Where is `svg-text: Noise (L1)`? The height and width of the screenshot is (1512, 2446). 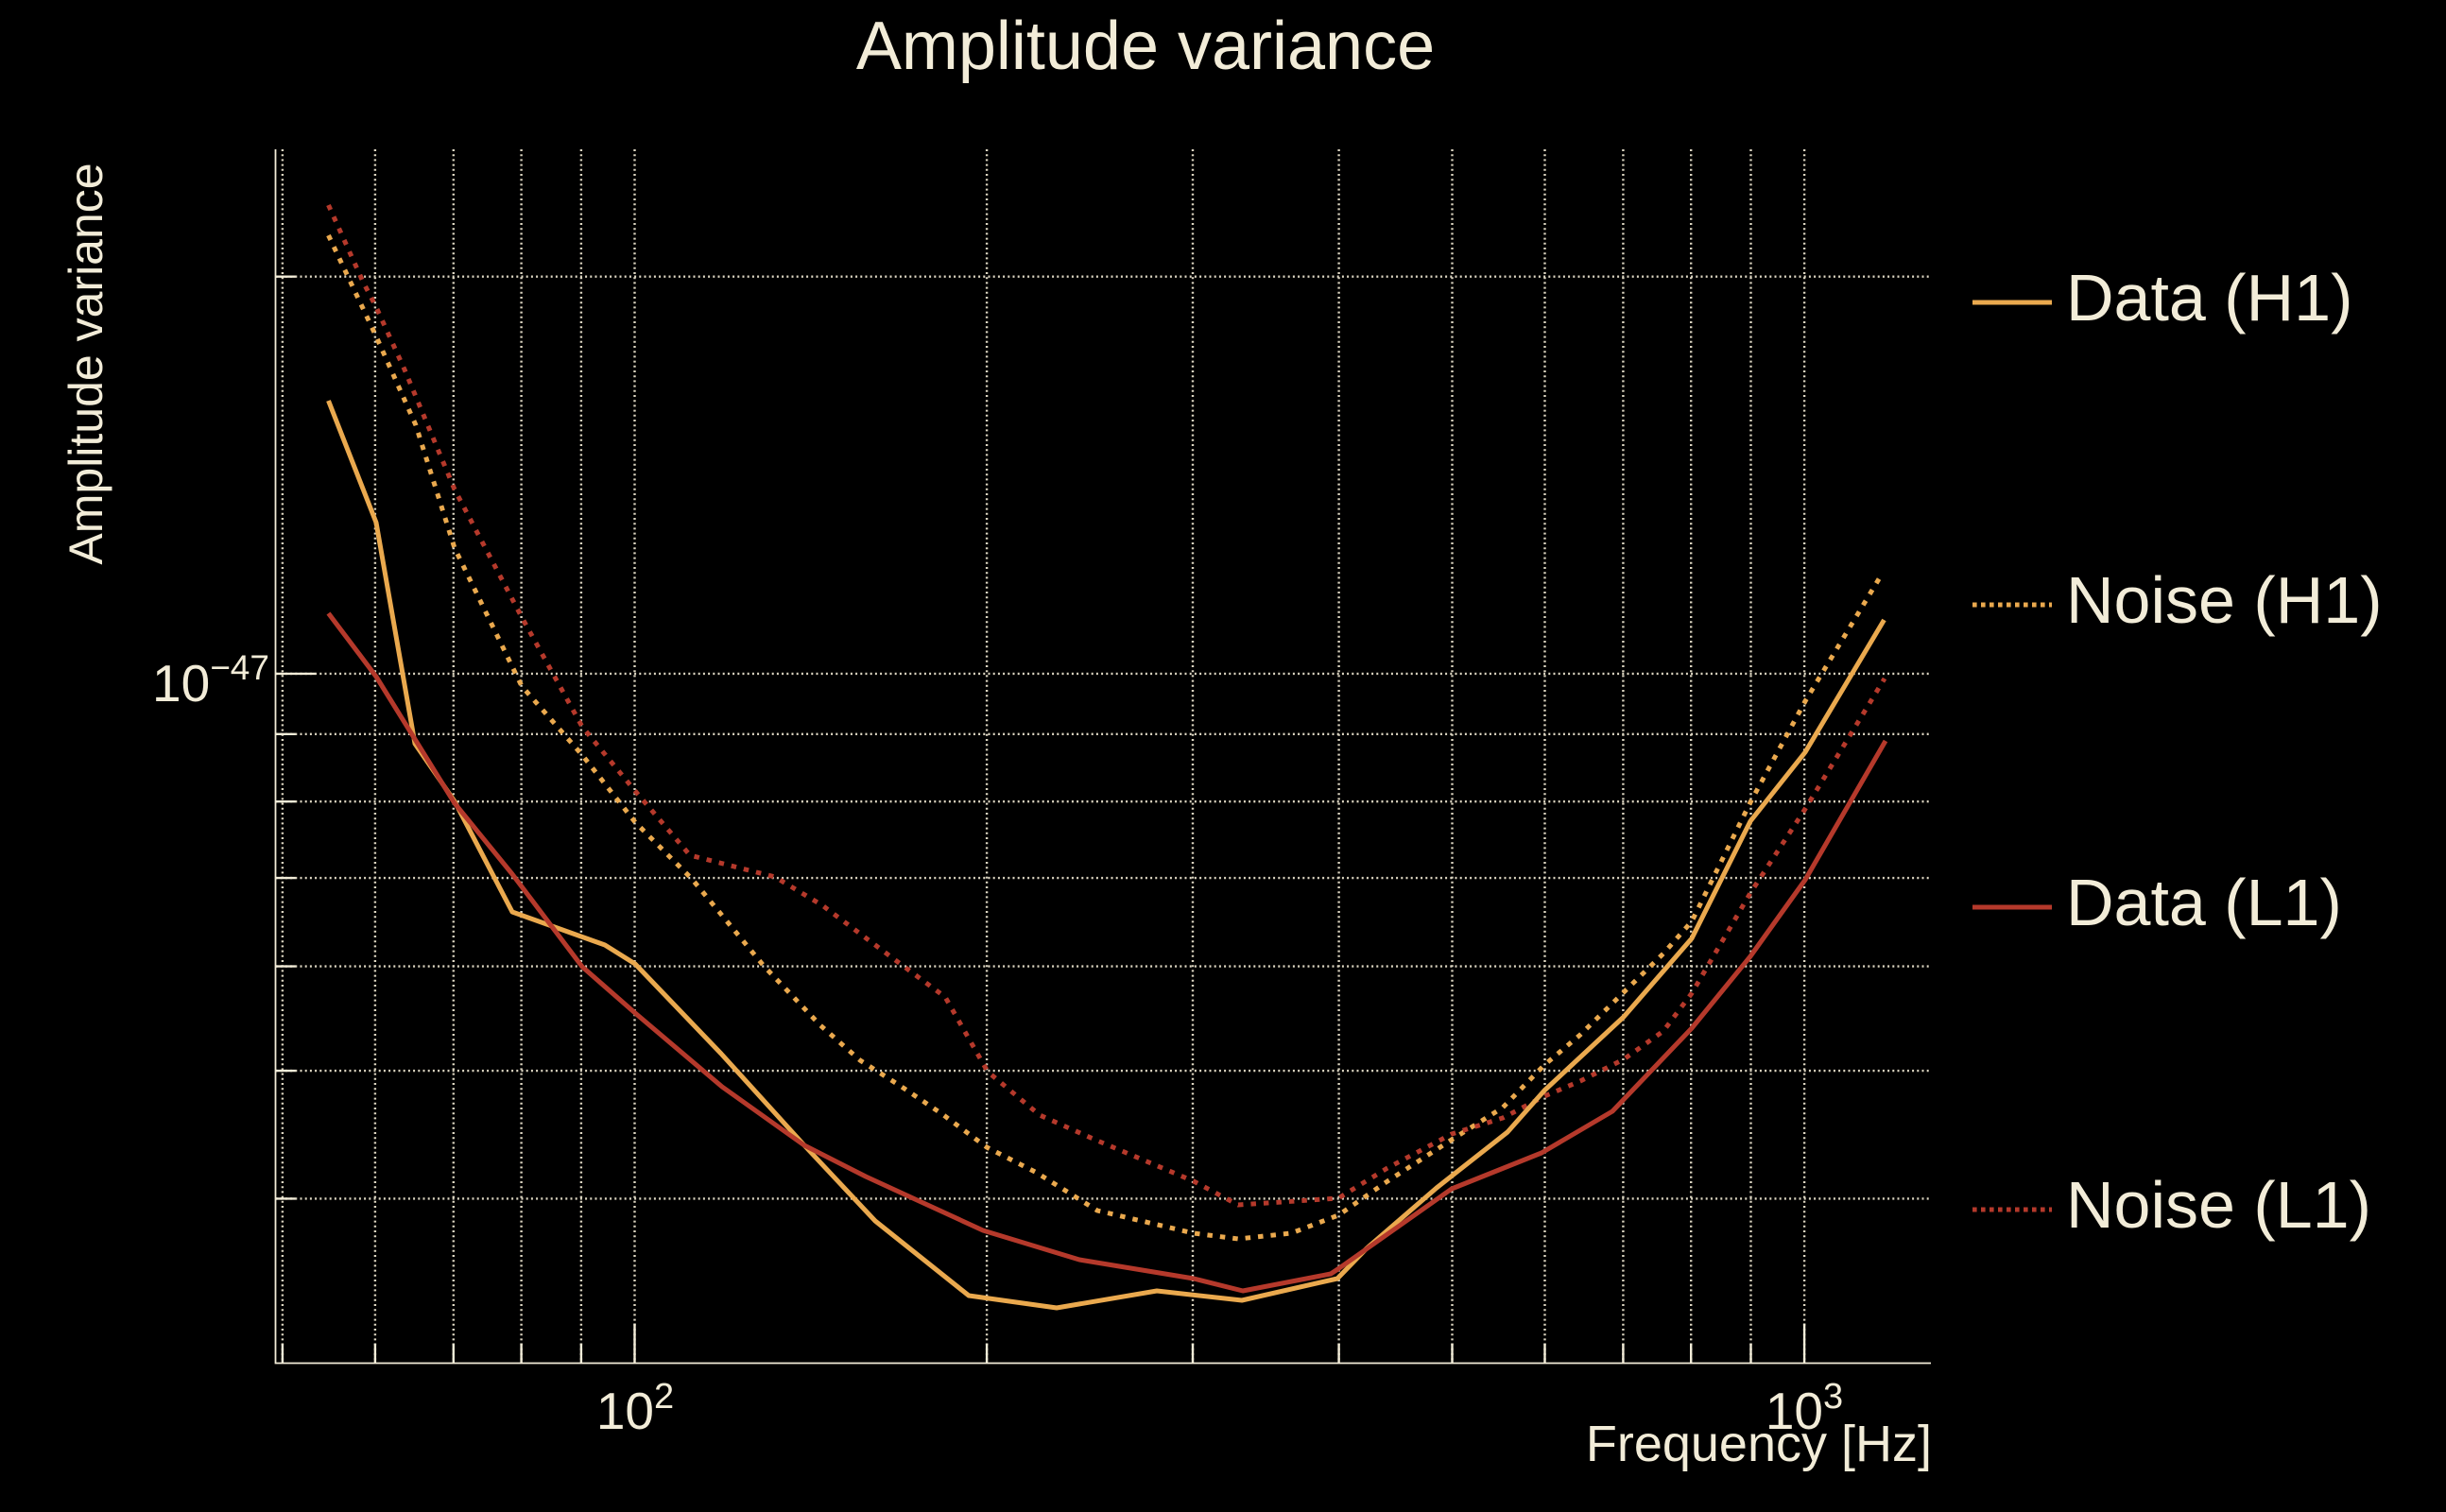
svg-text: Noise (L1) is located at coordinates (2218, 1205).